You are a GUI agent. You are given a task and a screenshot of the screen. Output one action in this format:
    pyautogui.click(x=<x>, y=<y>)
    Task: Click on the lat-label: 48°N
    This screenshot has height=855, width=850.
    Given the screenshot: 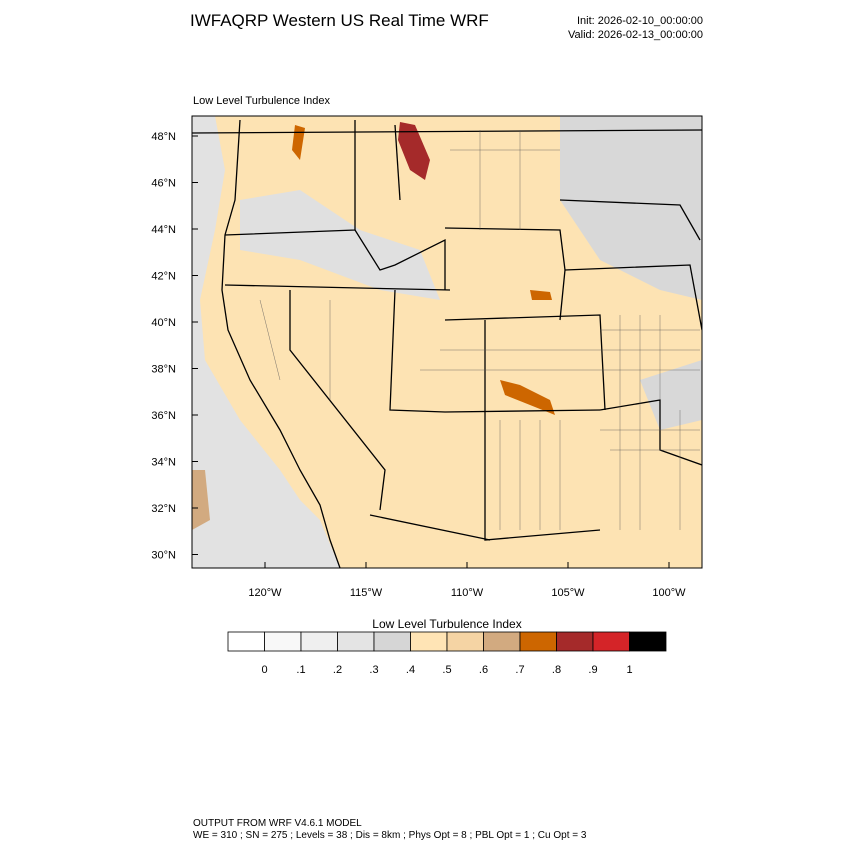 What is the action you would take?
    pyautogui.click(x=163, y=137)
    